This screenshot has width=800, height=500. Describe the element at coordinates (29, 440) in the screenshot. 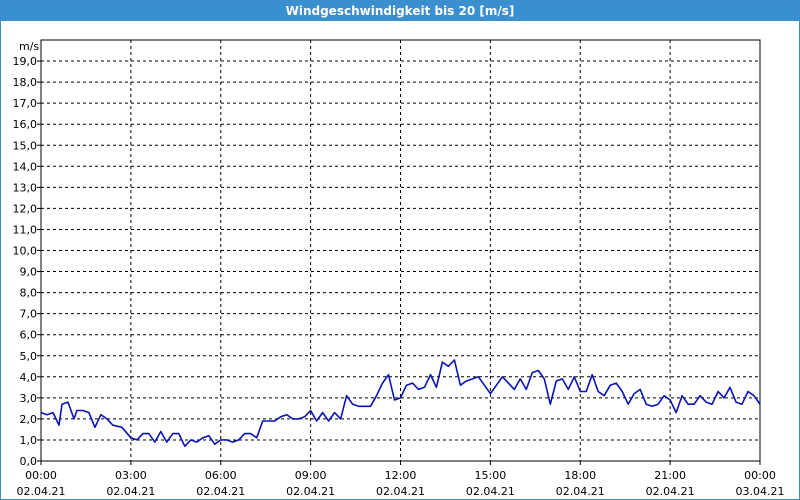

I see `y-tick-label: 1,0` at that location.